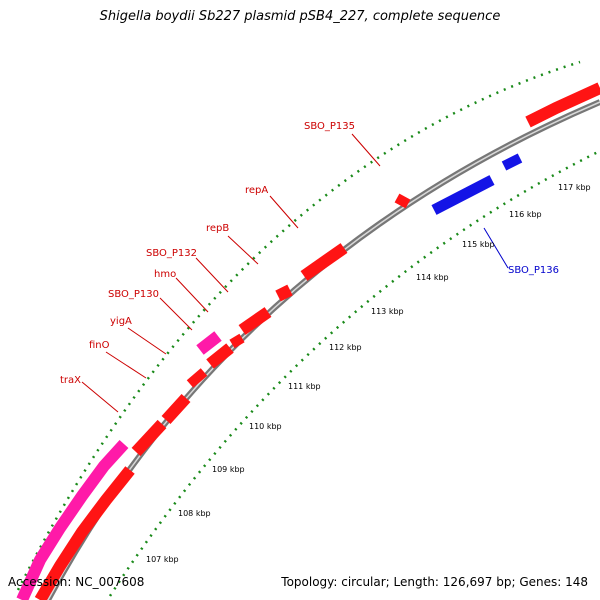 The image size is (600, 600). Describe the element at coordinates (220, 356) in the screenshot. I see `gene-hmo-inner` at that location.